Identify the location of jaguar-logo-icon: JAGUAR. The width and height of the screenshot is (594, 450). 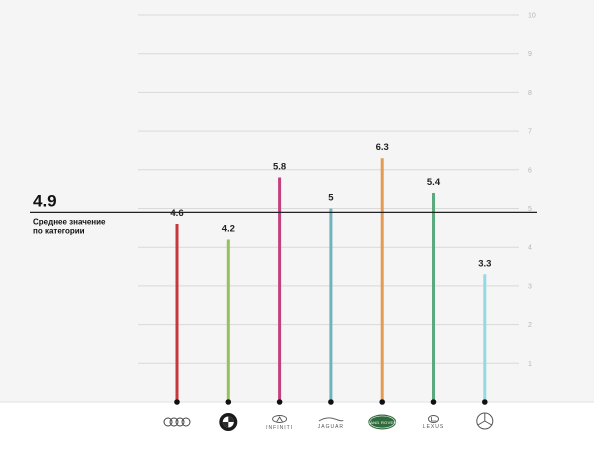
(331, 423).